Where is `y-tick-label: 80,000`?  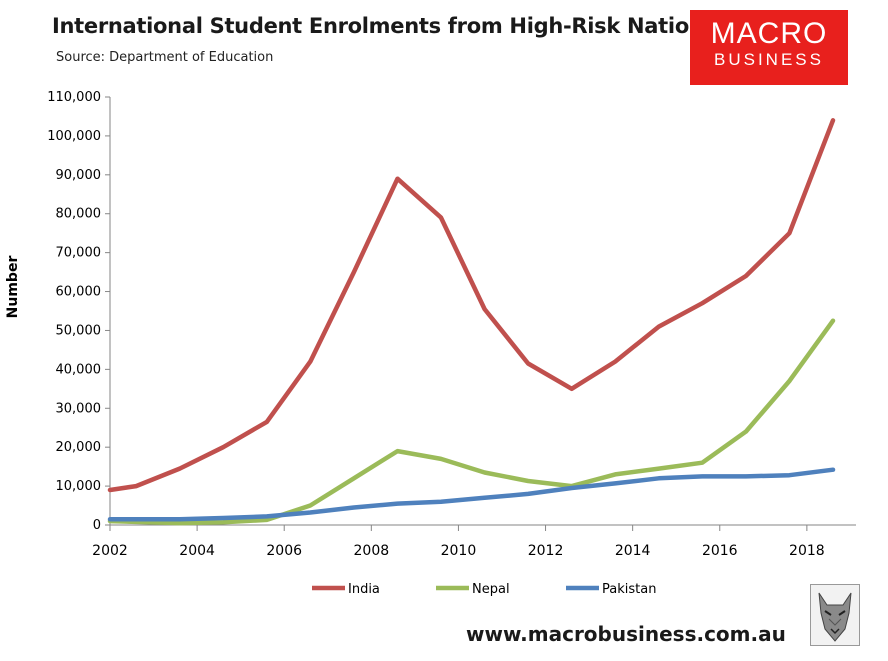 y-tick-label: 80,000 is located at coordinates (79, 214).